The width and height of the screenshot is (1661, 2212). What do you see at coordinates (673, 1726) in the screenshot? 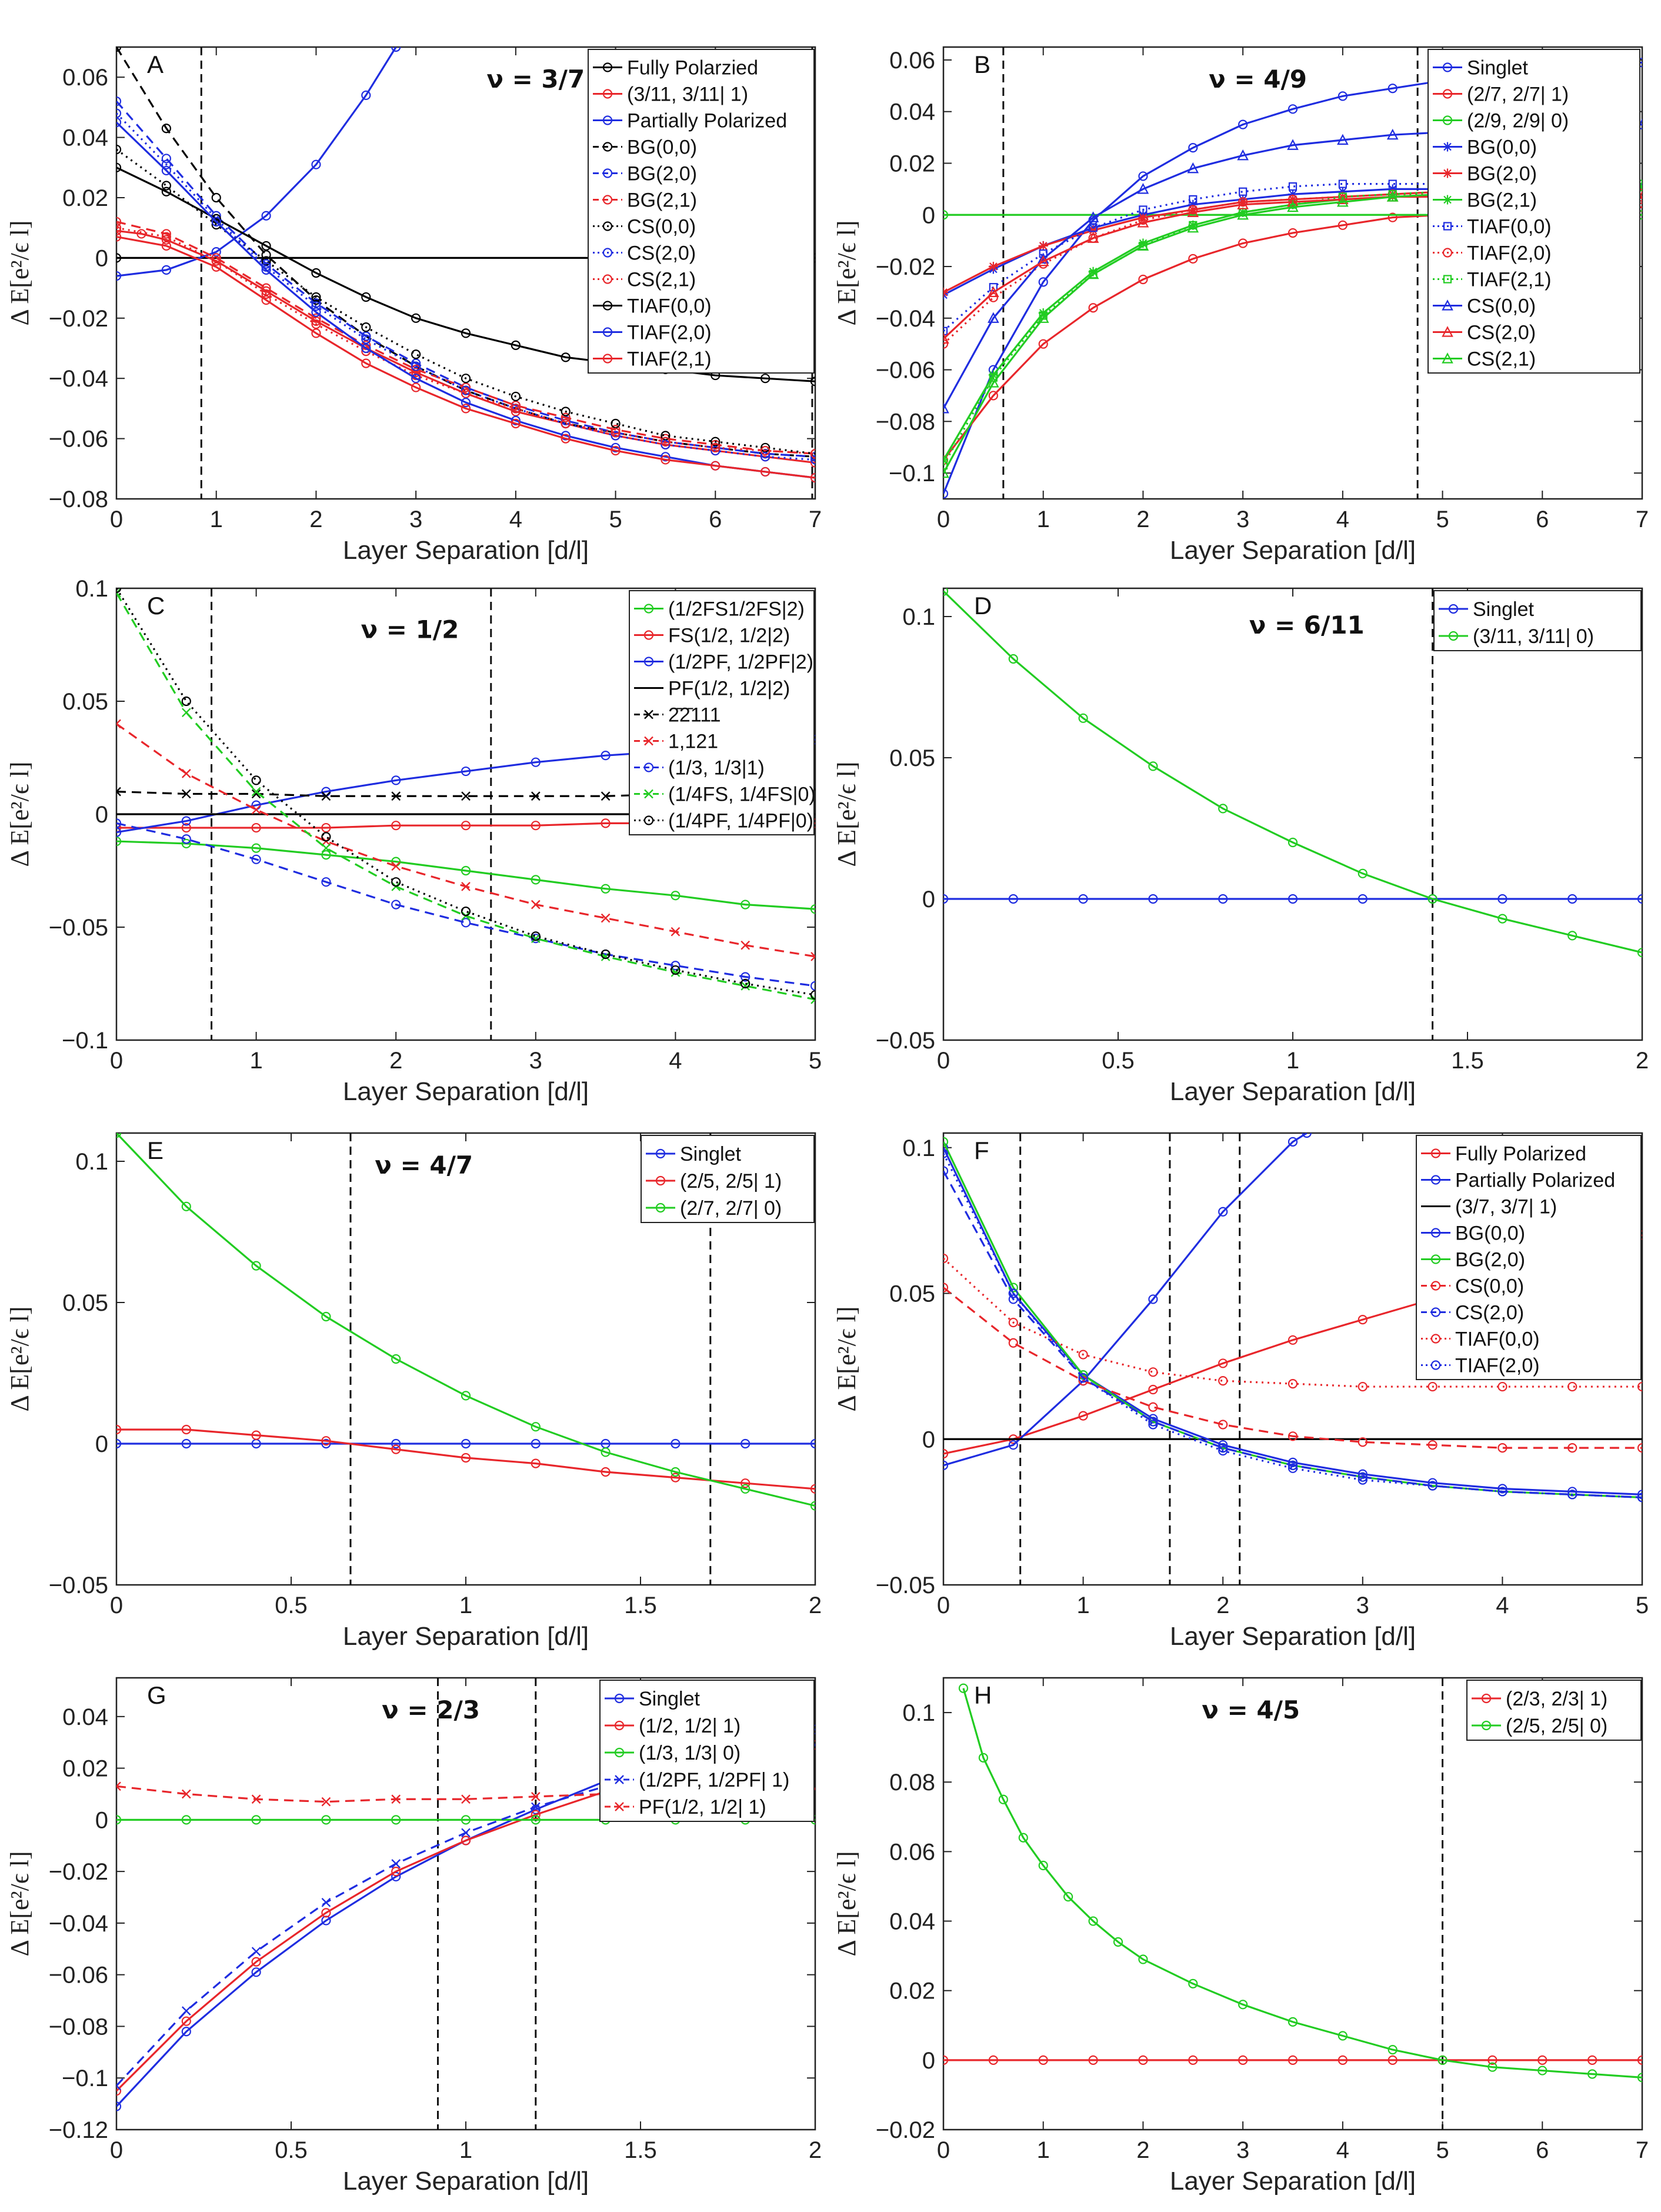
I see `legend-item: (1/2, 1/2| 1)` at bounding box center [673, 1726].